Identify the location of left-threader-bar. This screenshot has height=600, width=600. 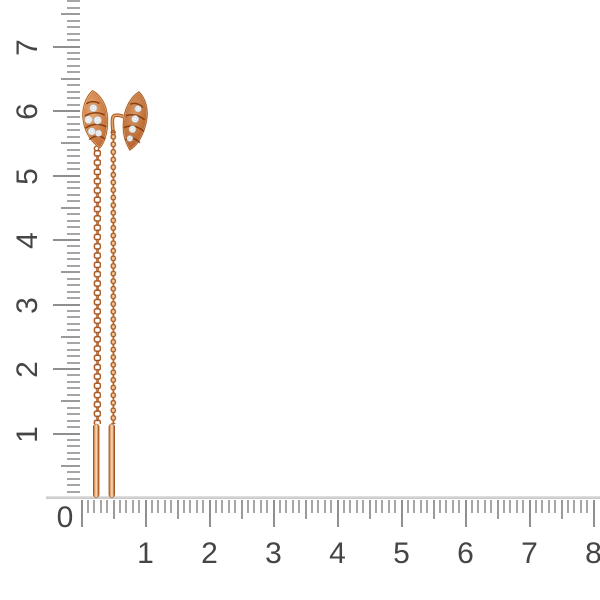
(96, 460).